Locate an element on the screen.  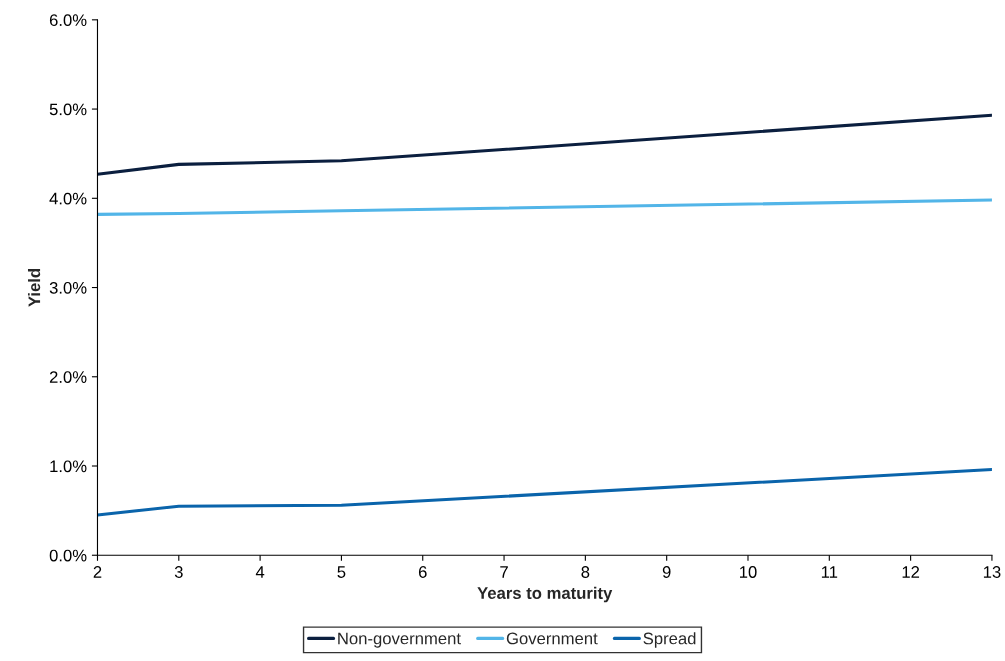
y-tick-label: 3.0% is located at coordinates (68, 287).